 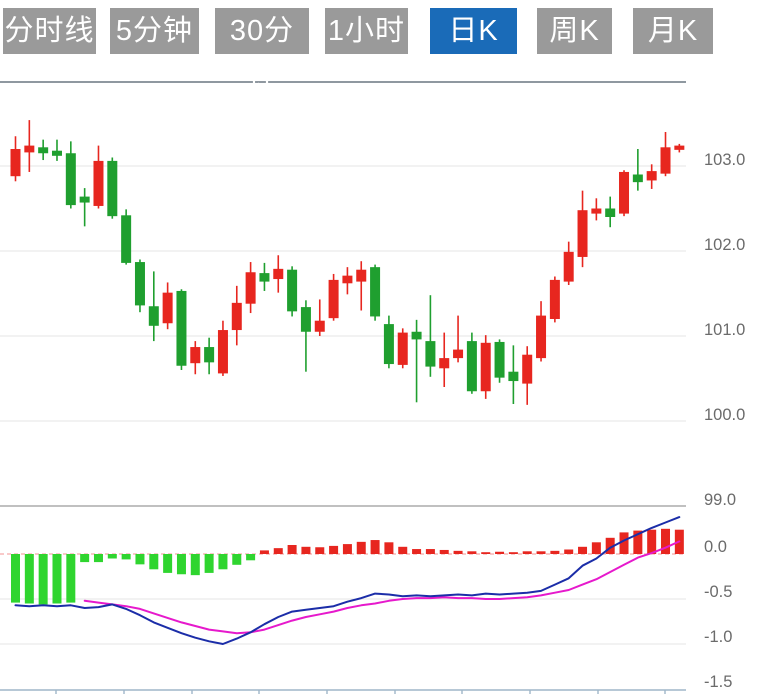 I want to click on tab-30min: 30分钟, so click(x=262, y=50).